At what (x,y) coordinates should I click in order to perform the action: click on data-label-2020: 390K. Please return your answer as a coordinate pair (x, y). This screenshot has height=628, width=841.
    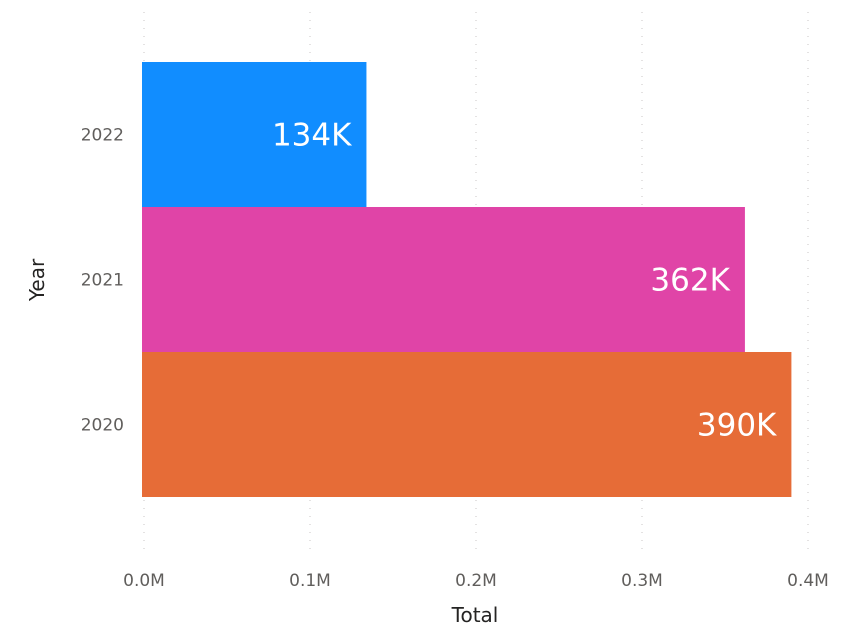
    Looking at the image, I should click on (737, 426).